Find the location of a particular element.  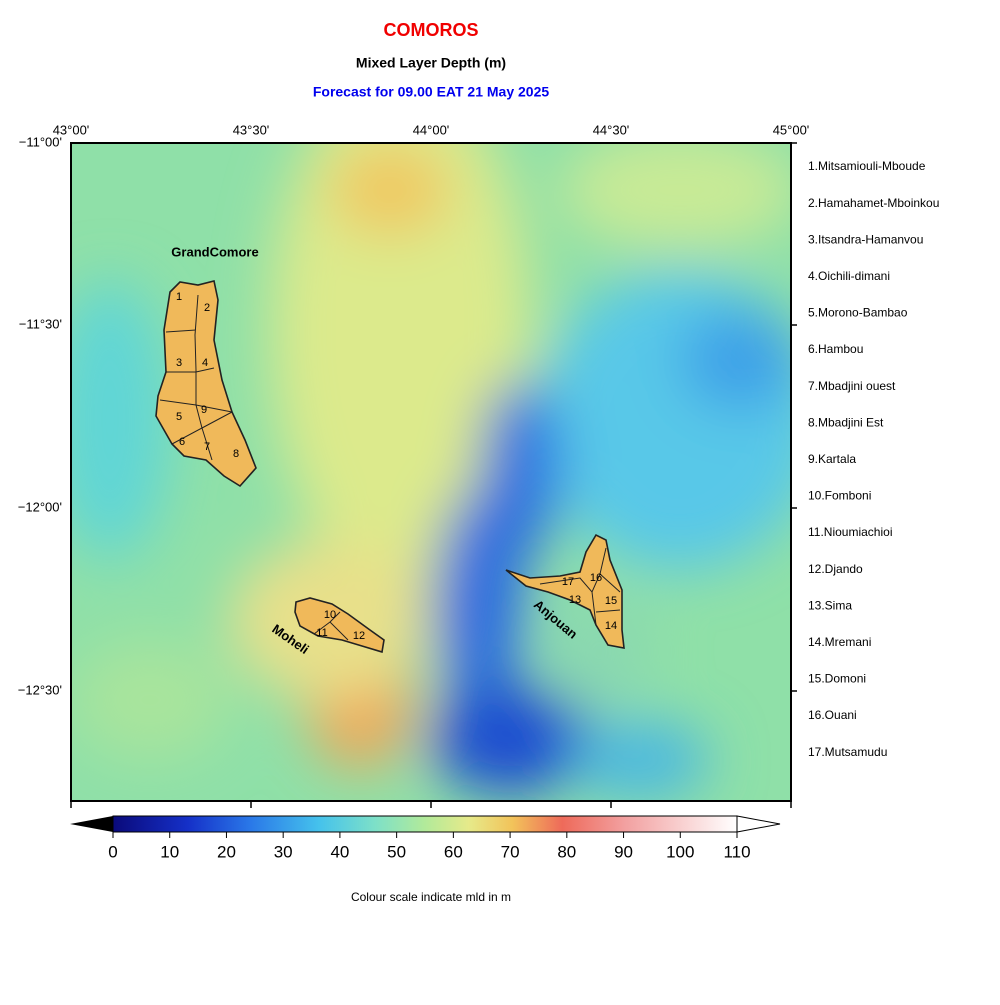

legend-entry: 6.Hambou is located at coordinates (835, 349).